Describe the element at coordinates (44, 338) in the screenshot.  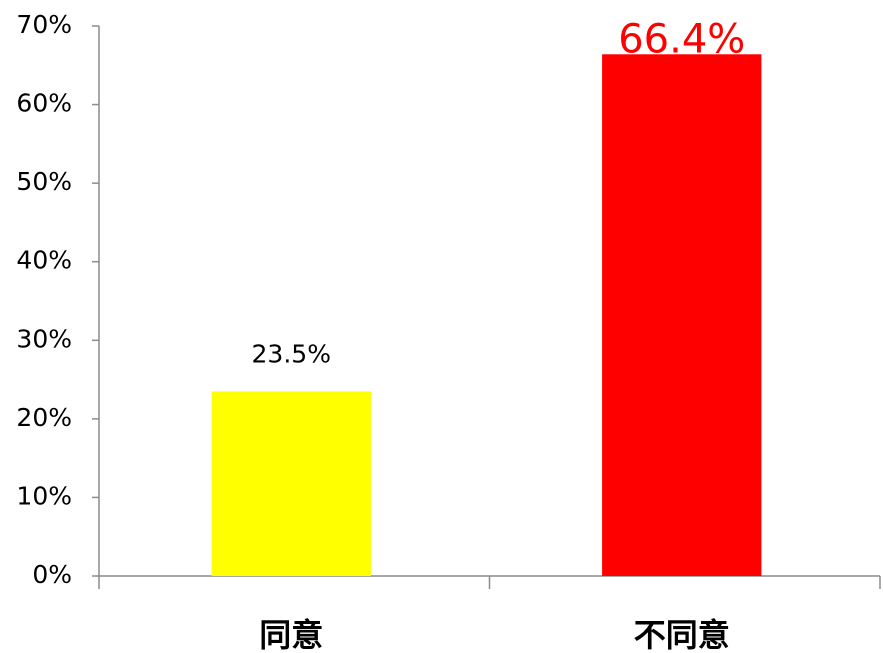
I see `y-tick-label: 30%` at that location.